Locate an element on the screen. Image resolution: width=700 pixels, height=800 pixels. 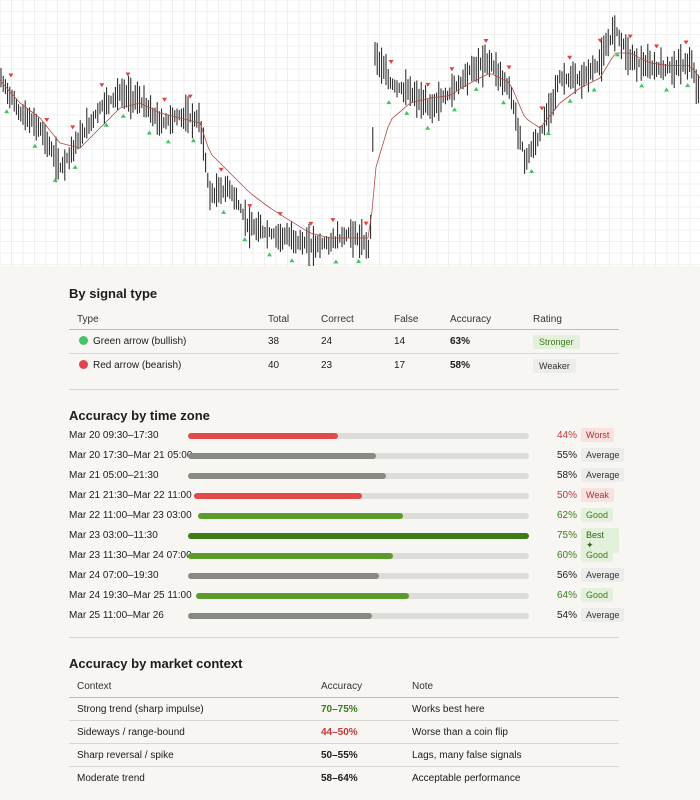
signal-correct: 24 is located at coordinates (357, 341).